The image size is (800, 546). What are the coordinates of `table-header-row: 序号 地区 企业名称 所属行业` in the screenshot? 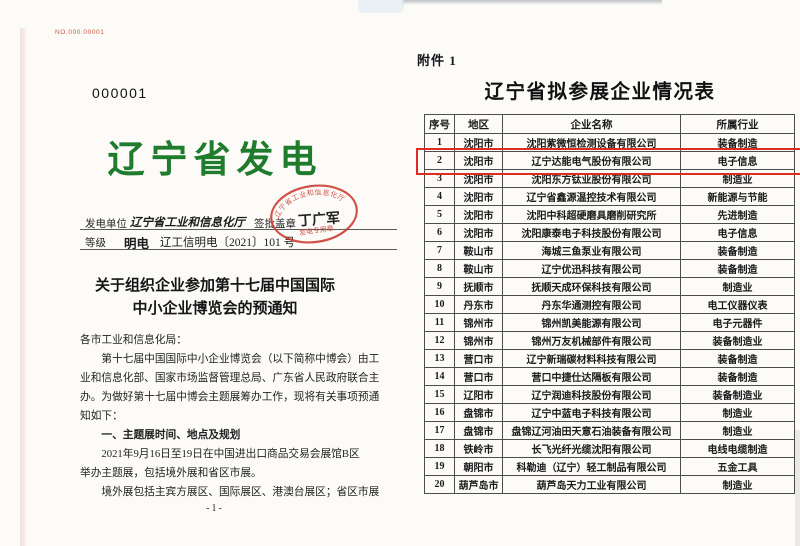 It's located at (609, 124).